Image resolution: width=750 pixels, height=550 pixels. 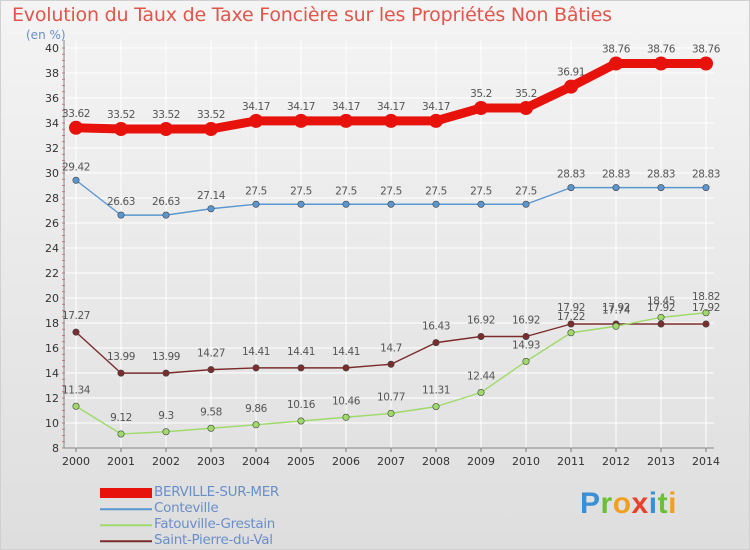 What do you see at coordinates (52, 373) in the screenshot?
I see `y-tick-label: 14` at bounding box center [52, 373].